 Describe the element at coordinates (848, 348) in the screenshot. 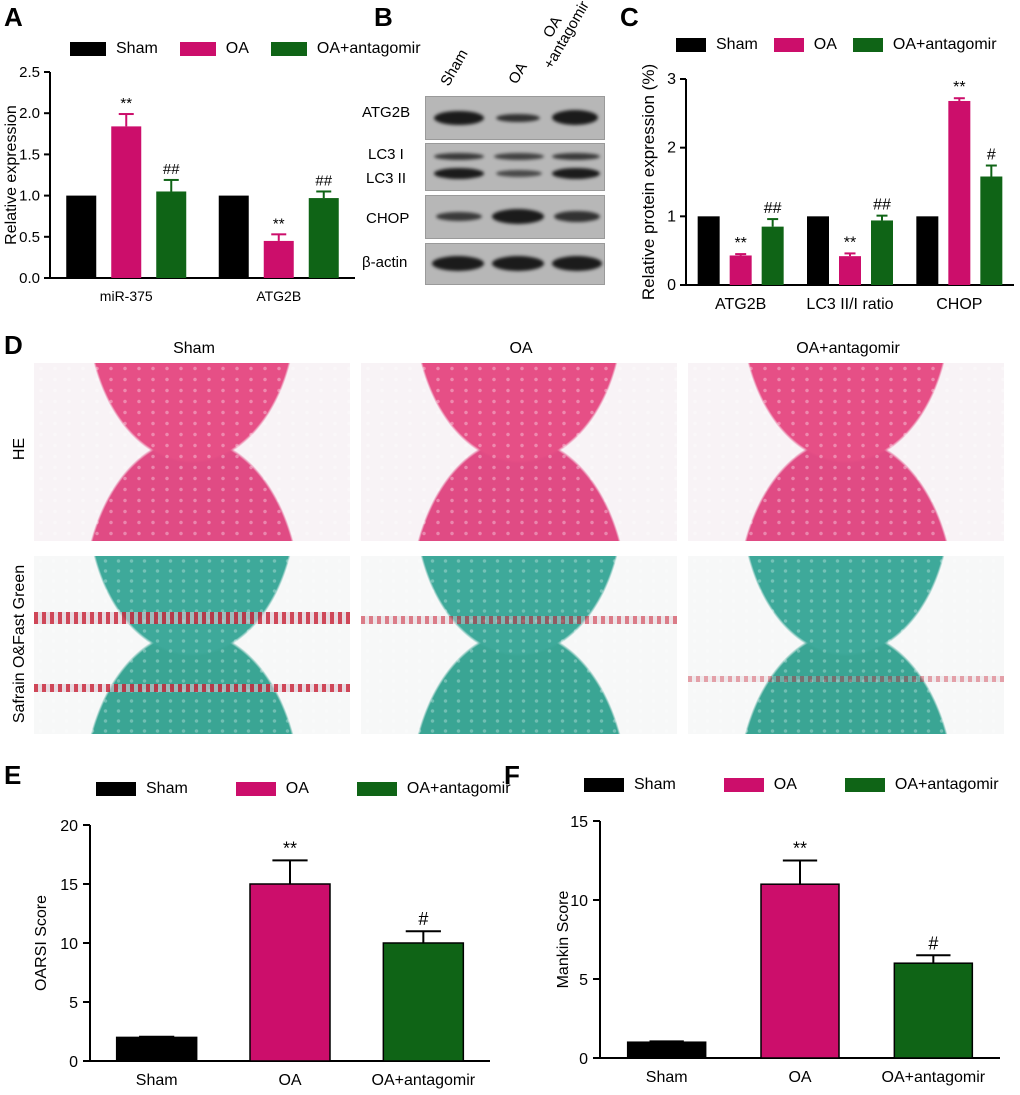

I see `histology-col-antagomir: OA+antagomir` at that location.